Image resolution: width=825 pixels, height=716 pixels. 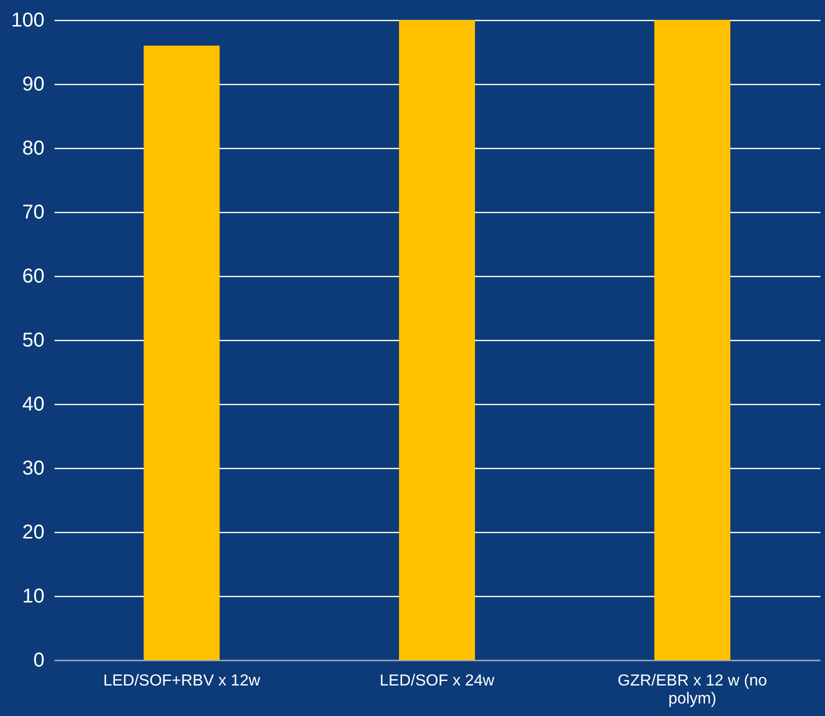 I want to click on y-tick-label: 100, so click(x=27, y=21).